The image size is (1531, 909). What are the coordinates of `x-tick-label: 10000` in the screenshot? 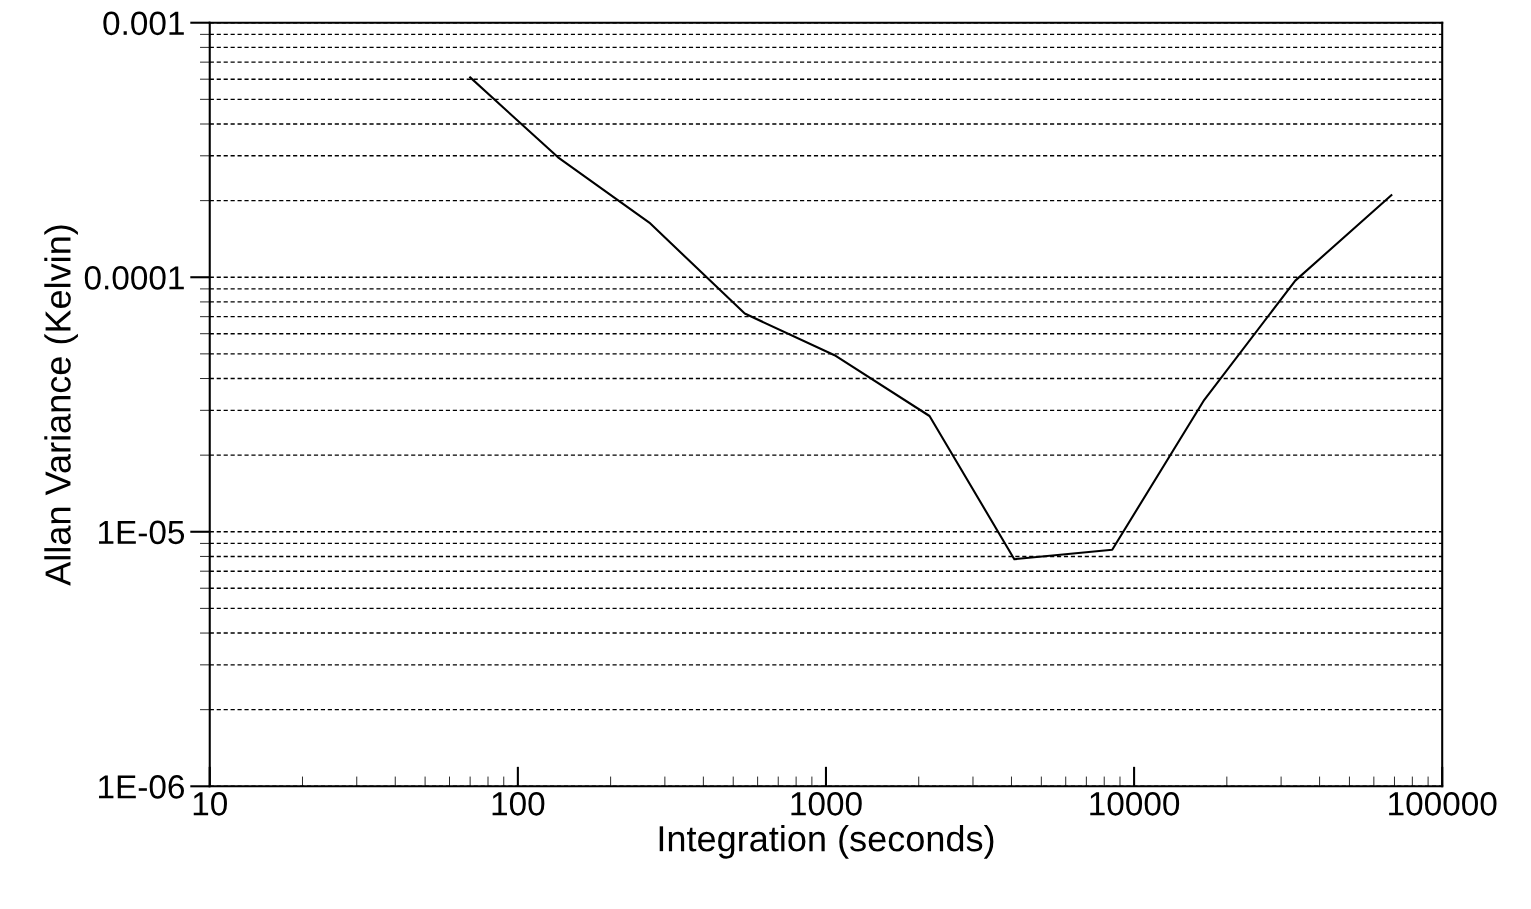 It's located at (1135, 804).